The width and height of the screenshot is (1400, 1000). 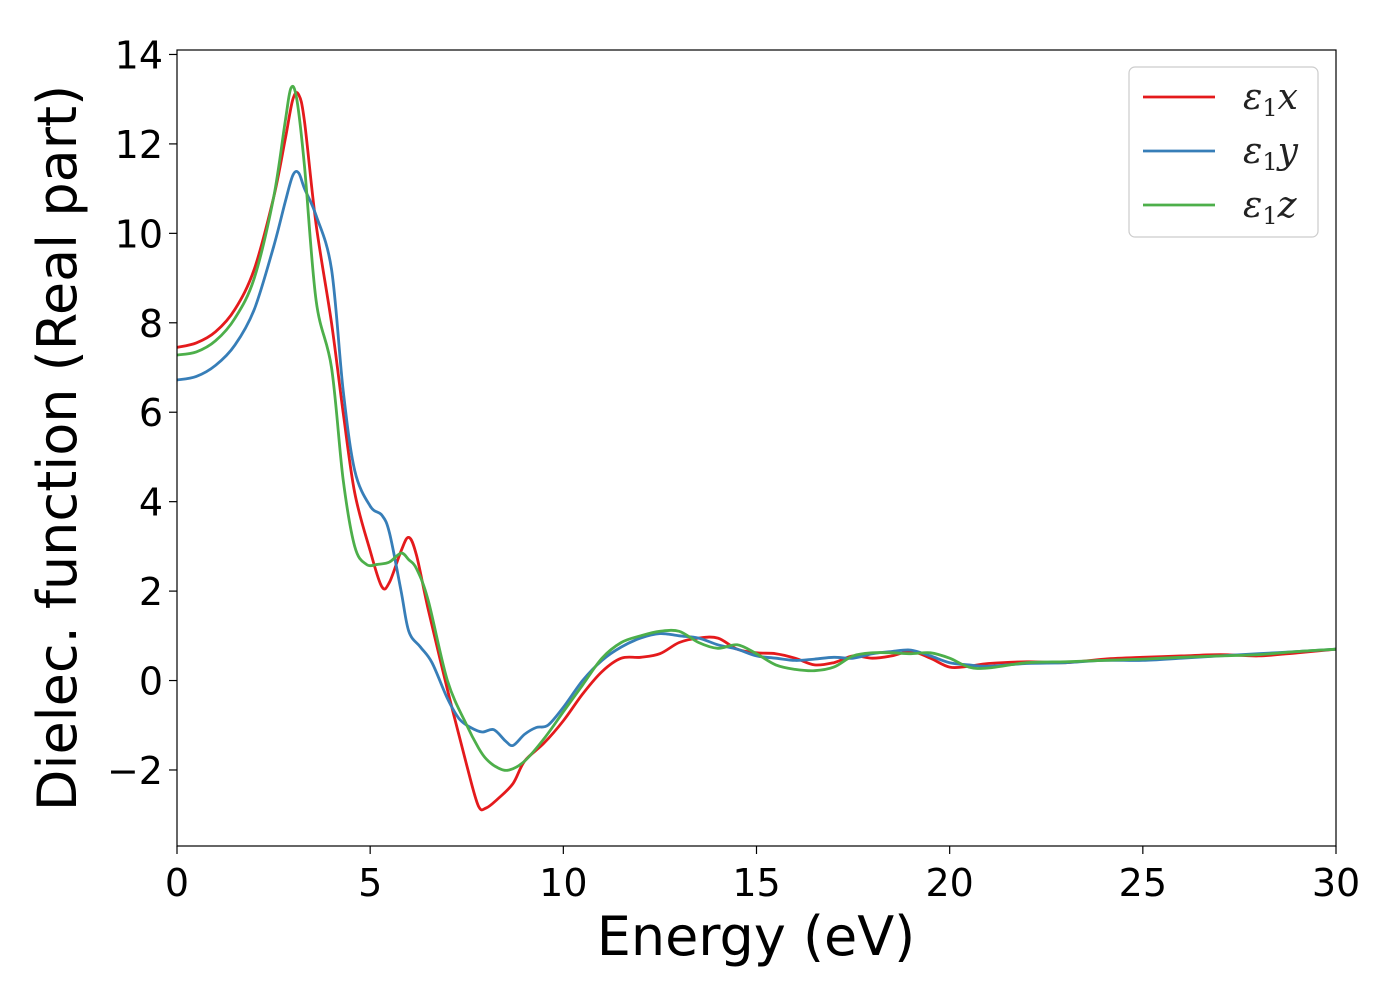 I want to click on x-axis: 0 5 10 15 20 25 30, so click(x=762, y=875).